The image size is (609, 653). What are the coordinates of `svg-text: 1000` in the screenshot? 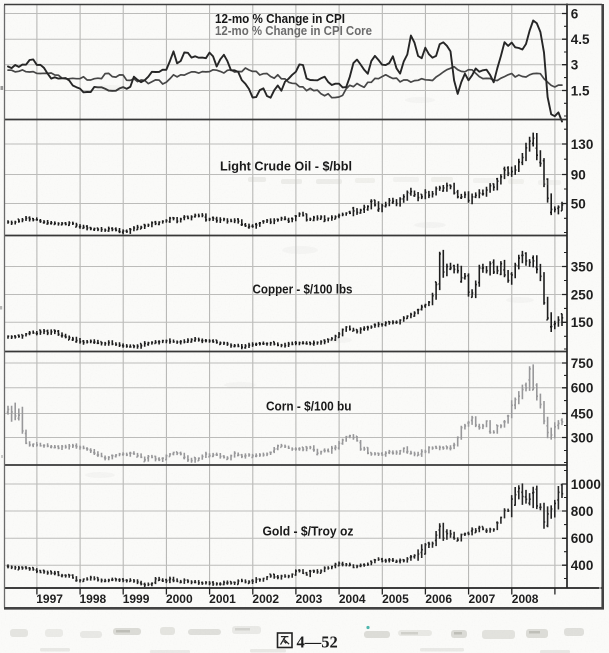 It's located at (586, 484).